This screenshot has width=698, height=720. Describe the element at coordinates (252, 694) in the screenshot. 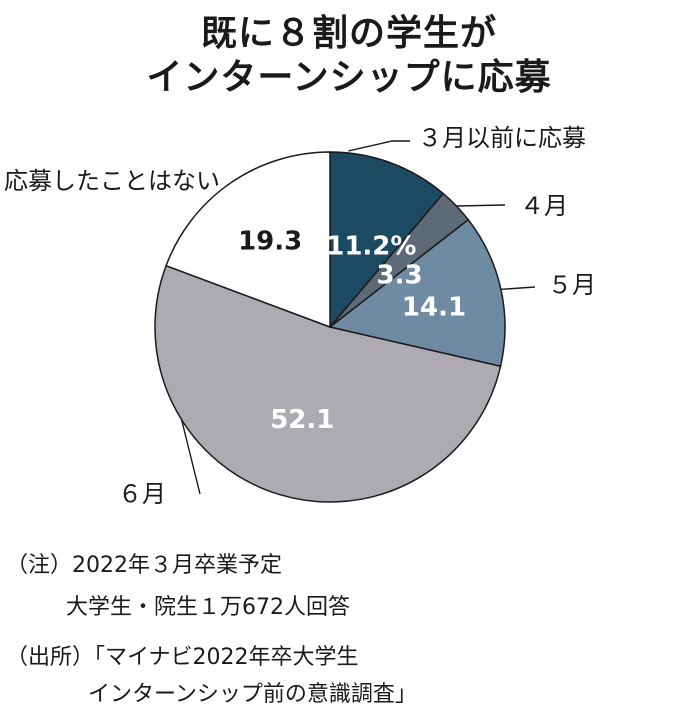

I see `source-line2: インターンシップ前の意識調査」` at that location.